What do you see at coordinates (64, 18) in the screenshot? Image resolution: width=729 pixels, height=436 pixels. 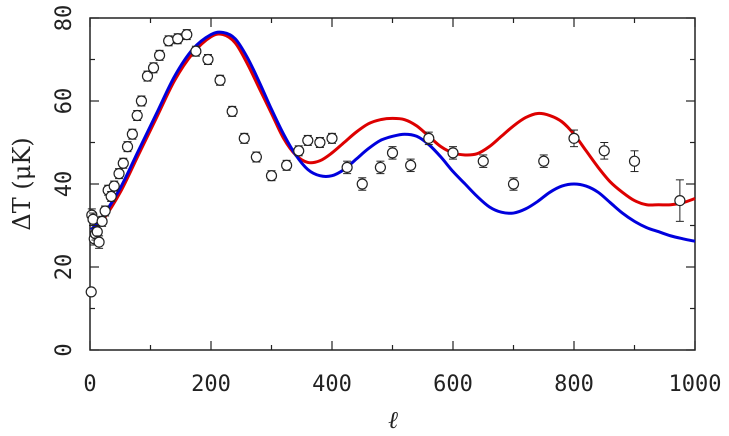 I see `y-tick-label: 80` at bounding box center [64, 18].